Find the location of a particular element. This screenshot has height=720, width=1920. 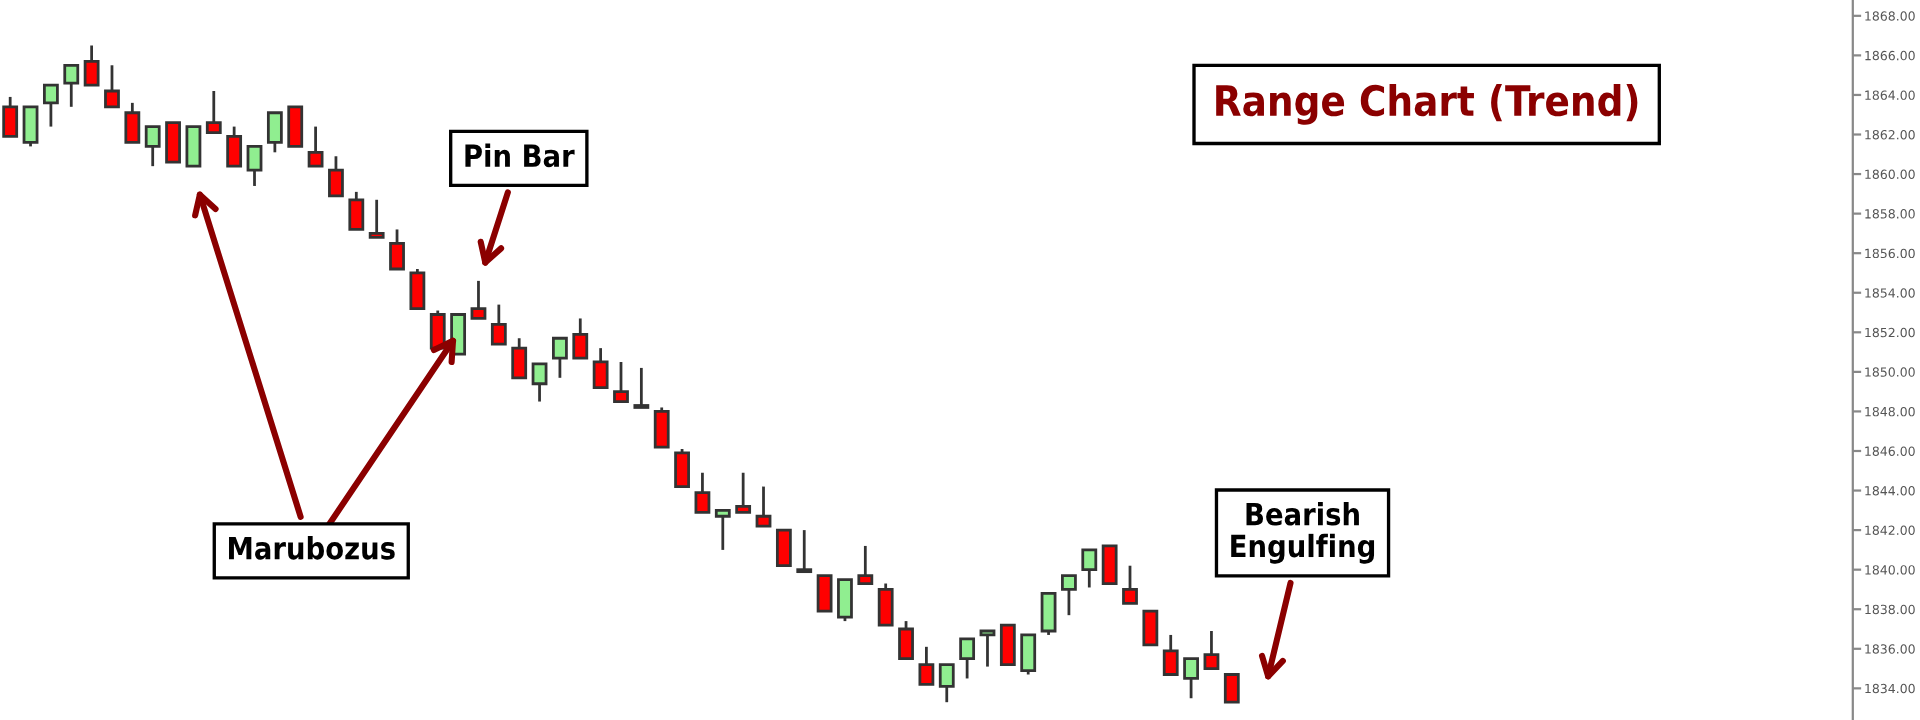

annotation: Bearish Engulfing is located at coordinates (1303, 532).